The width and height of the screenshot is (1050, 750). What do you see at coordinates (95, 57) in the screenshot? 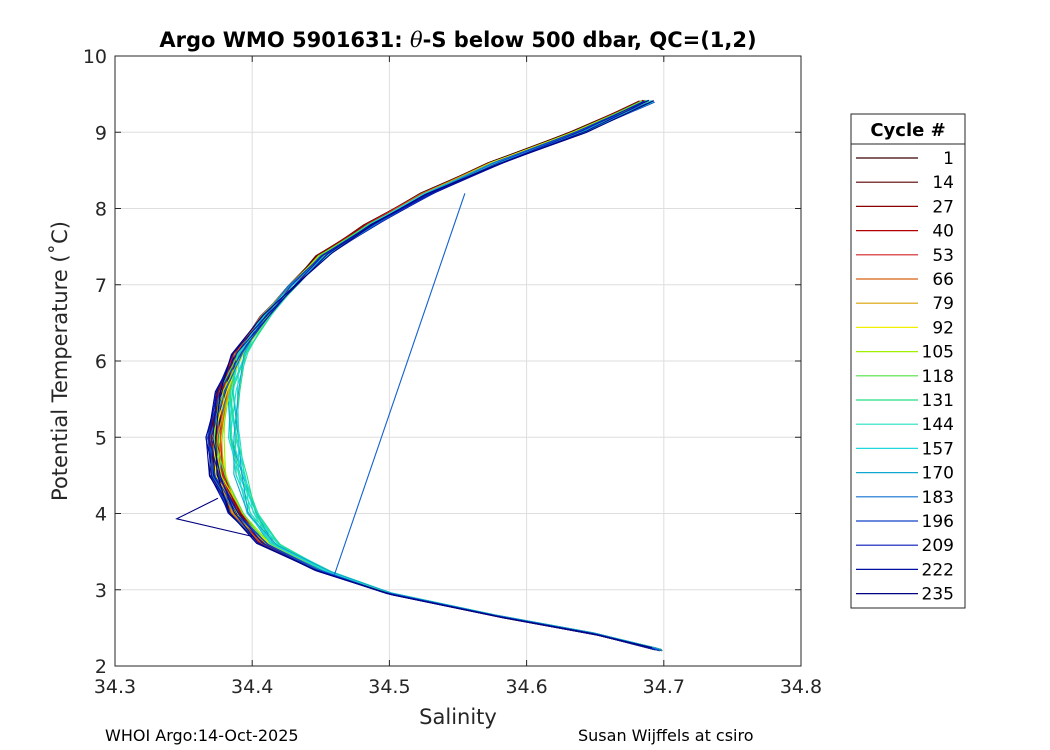
I see `y-tick-label: 10` at bounding box center [95, 57].